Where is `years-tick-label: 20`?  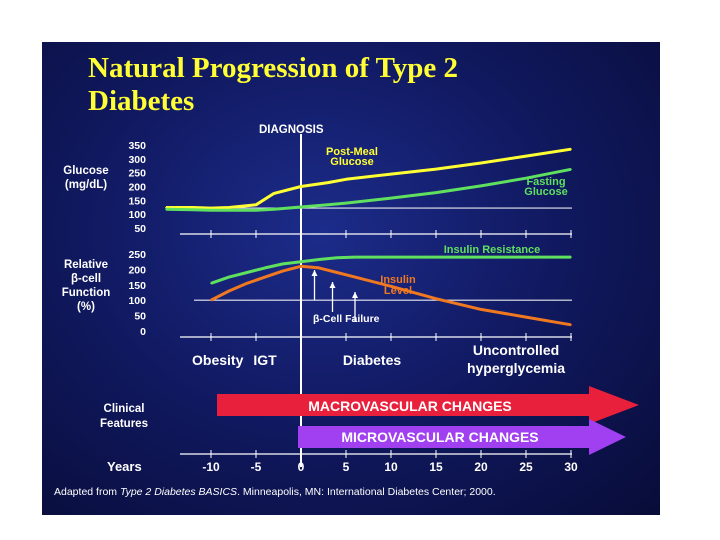
years-tick-label: 20 is located at coordinates (481, 467).